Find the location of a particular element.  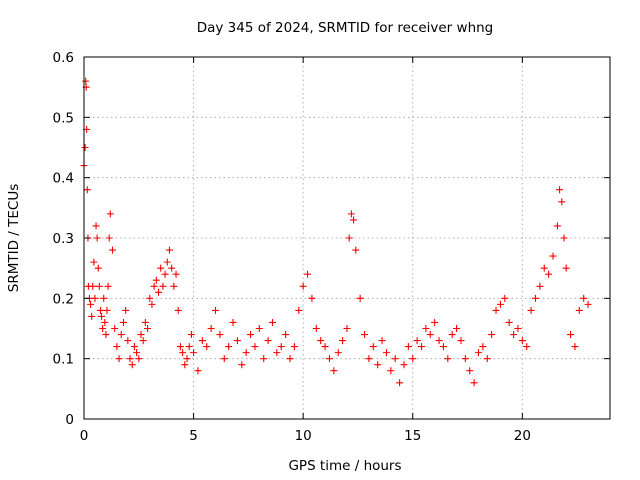

y-tick-label: 0.5 is located at coordinates (63, 118).